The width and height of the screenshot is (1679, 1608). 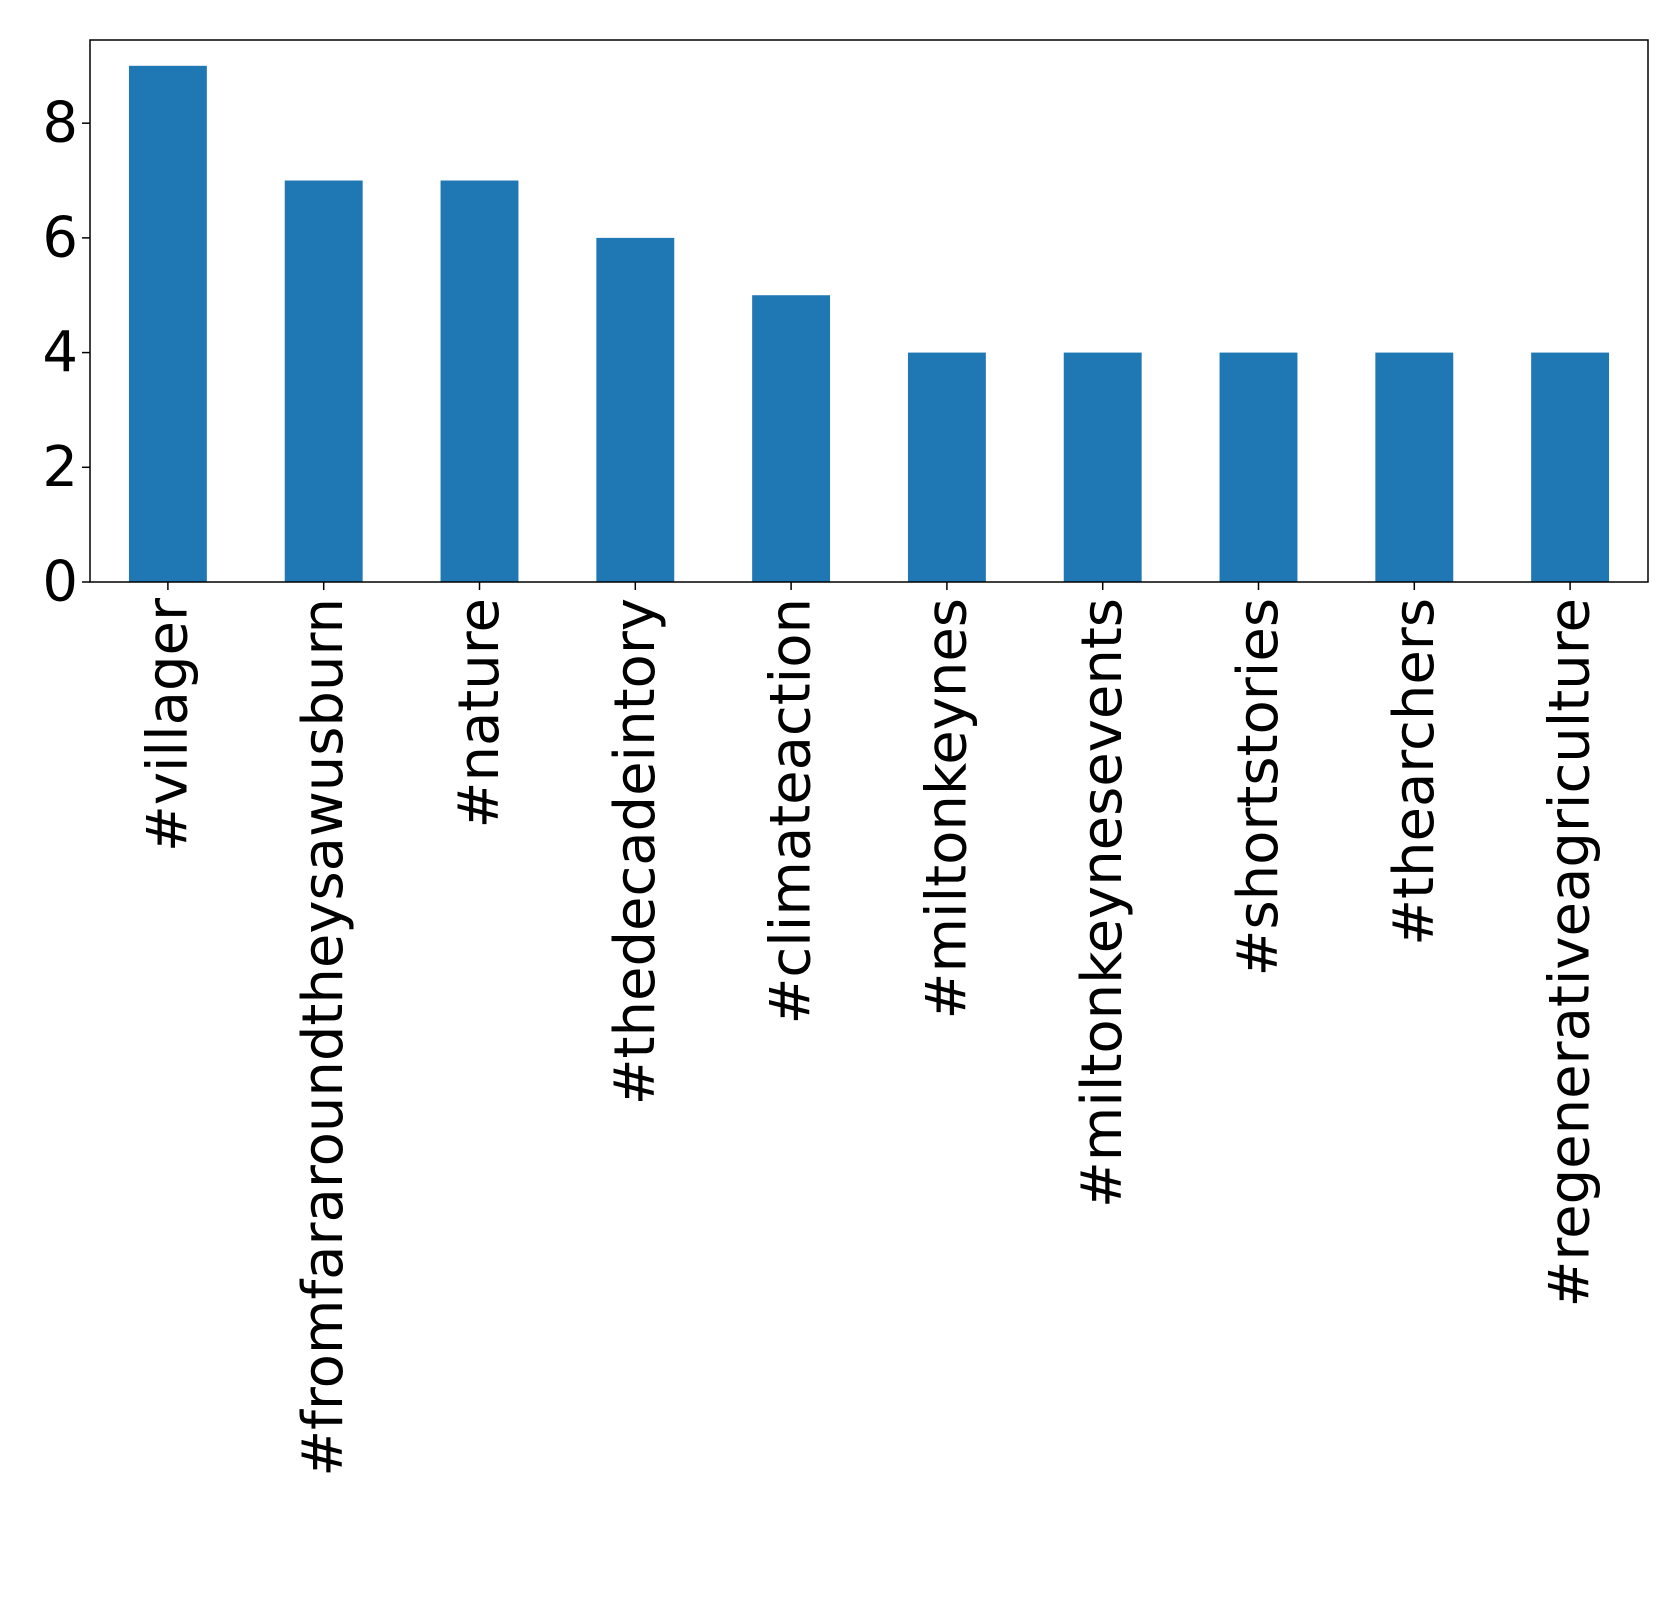 What do you see at coordinates (167, 724) in the screenshot?
I see `x-tick-label: #villager` at bounding box center [167, 724].